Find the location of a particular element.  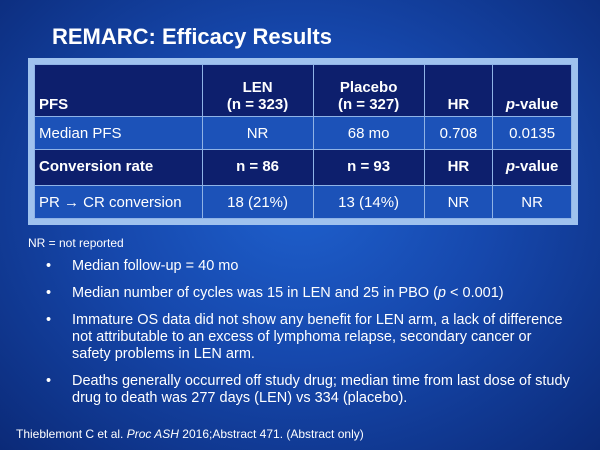

header-len: LEN (n = 323) is located at coordinates (257, 90).